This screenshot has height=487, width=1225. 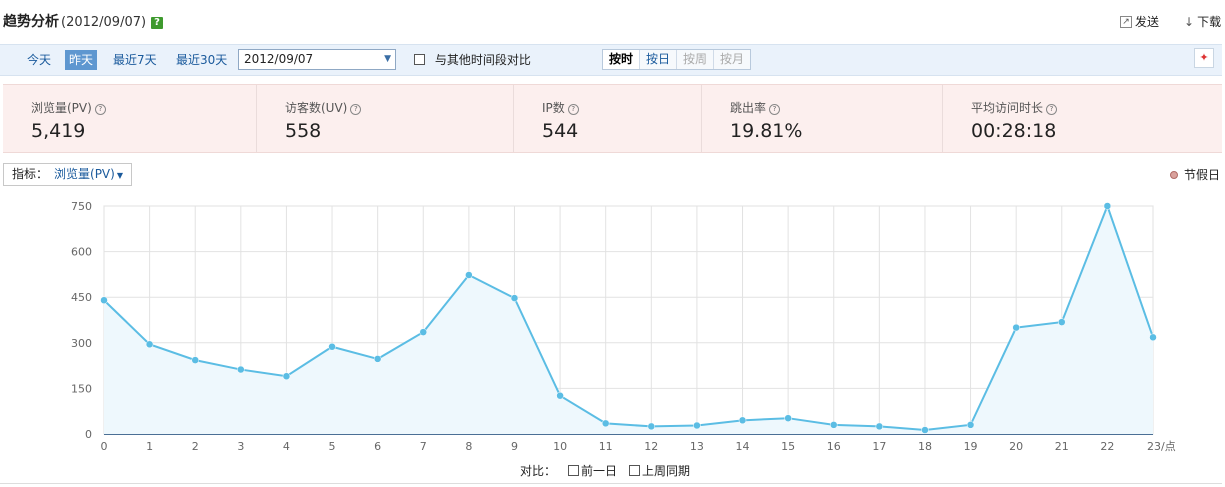 What do you see at coordinates (553, 108) in the screenshot?
I see `stat-ip-label: IP数` at bounding box center [553, 108].